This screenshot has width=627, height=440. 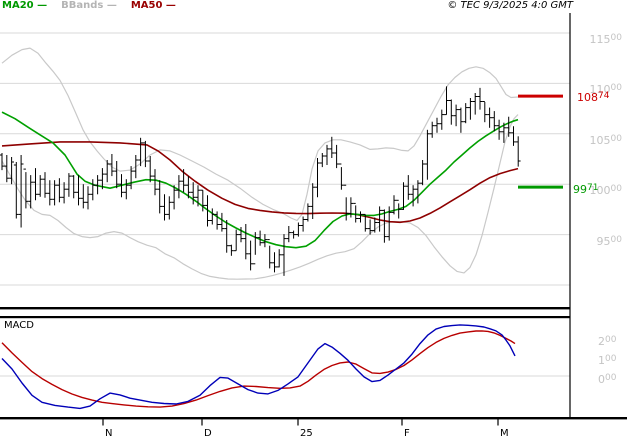 I want to click on legend: MA20 — BBands — MA50 —, so click(x=89, y=5).